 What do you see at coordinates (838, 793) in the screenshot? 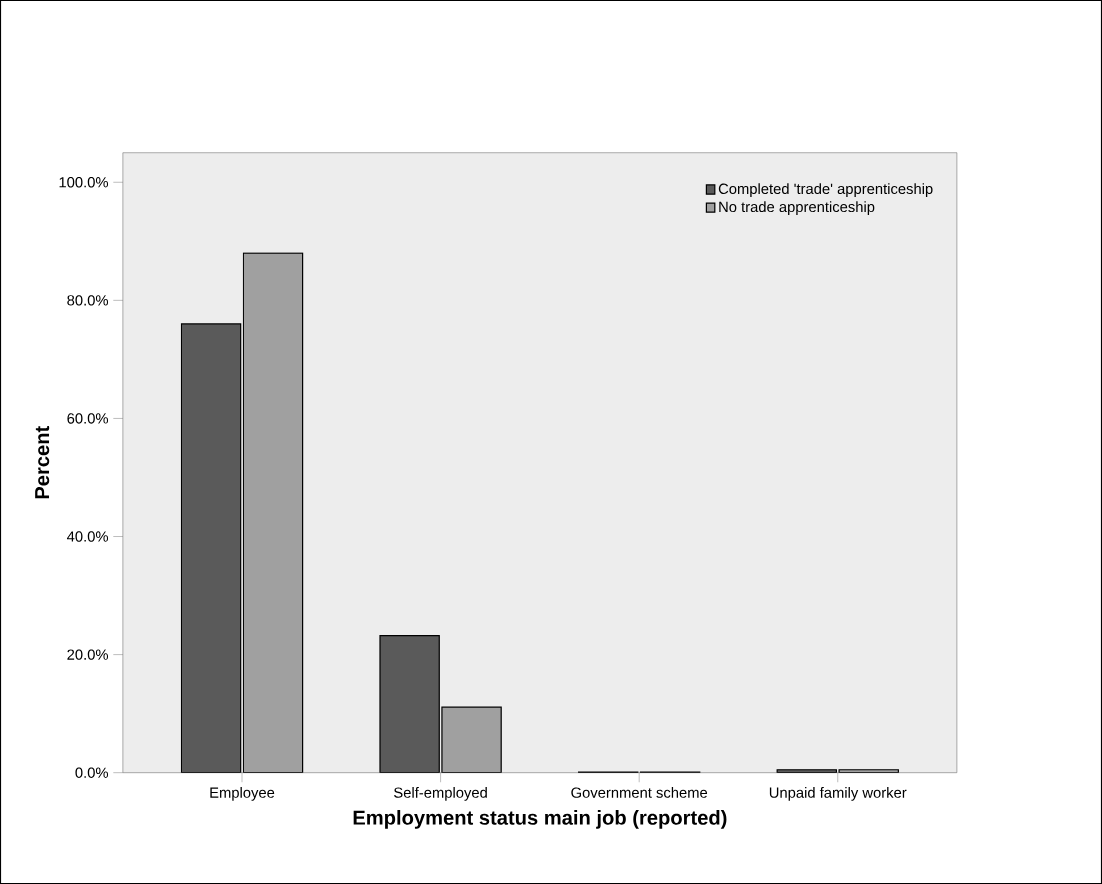
I see `x-tick-label: Unpaid family worker` at bounding box center [838, 793].